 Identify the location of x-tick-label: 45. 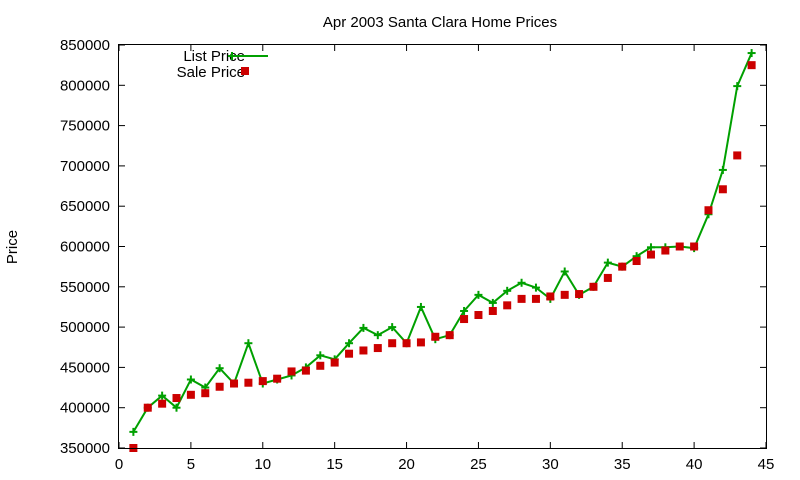
(766, 464).